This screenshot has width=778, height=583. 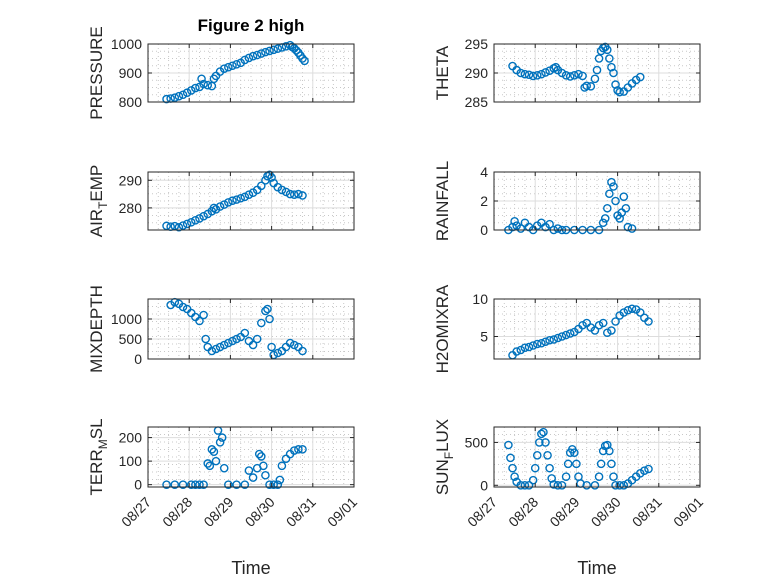 What do you see at coordinates (564, 512) in the screenshot?
I see `x-tick-label: 08/29` at bounding box center [564, 512].